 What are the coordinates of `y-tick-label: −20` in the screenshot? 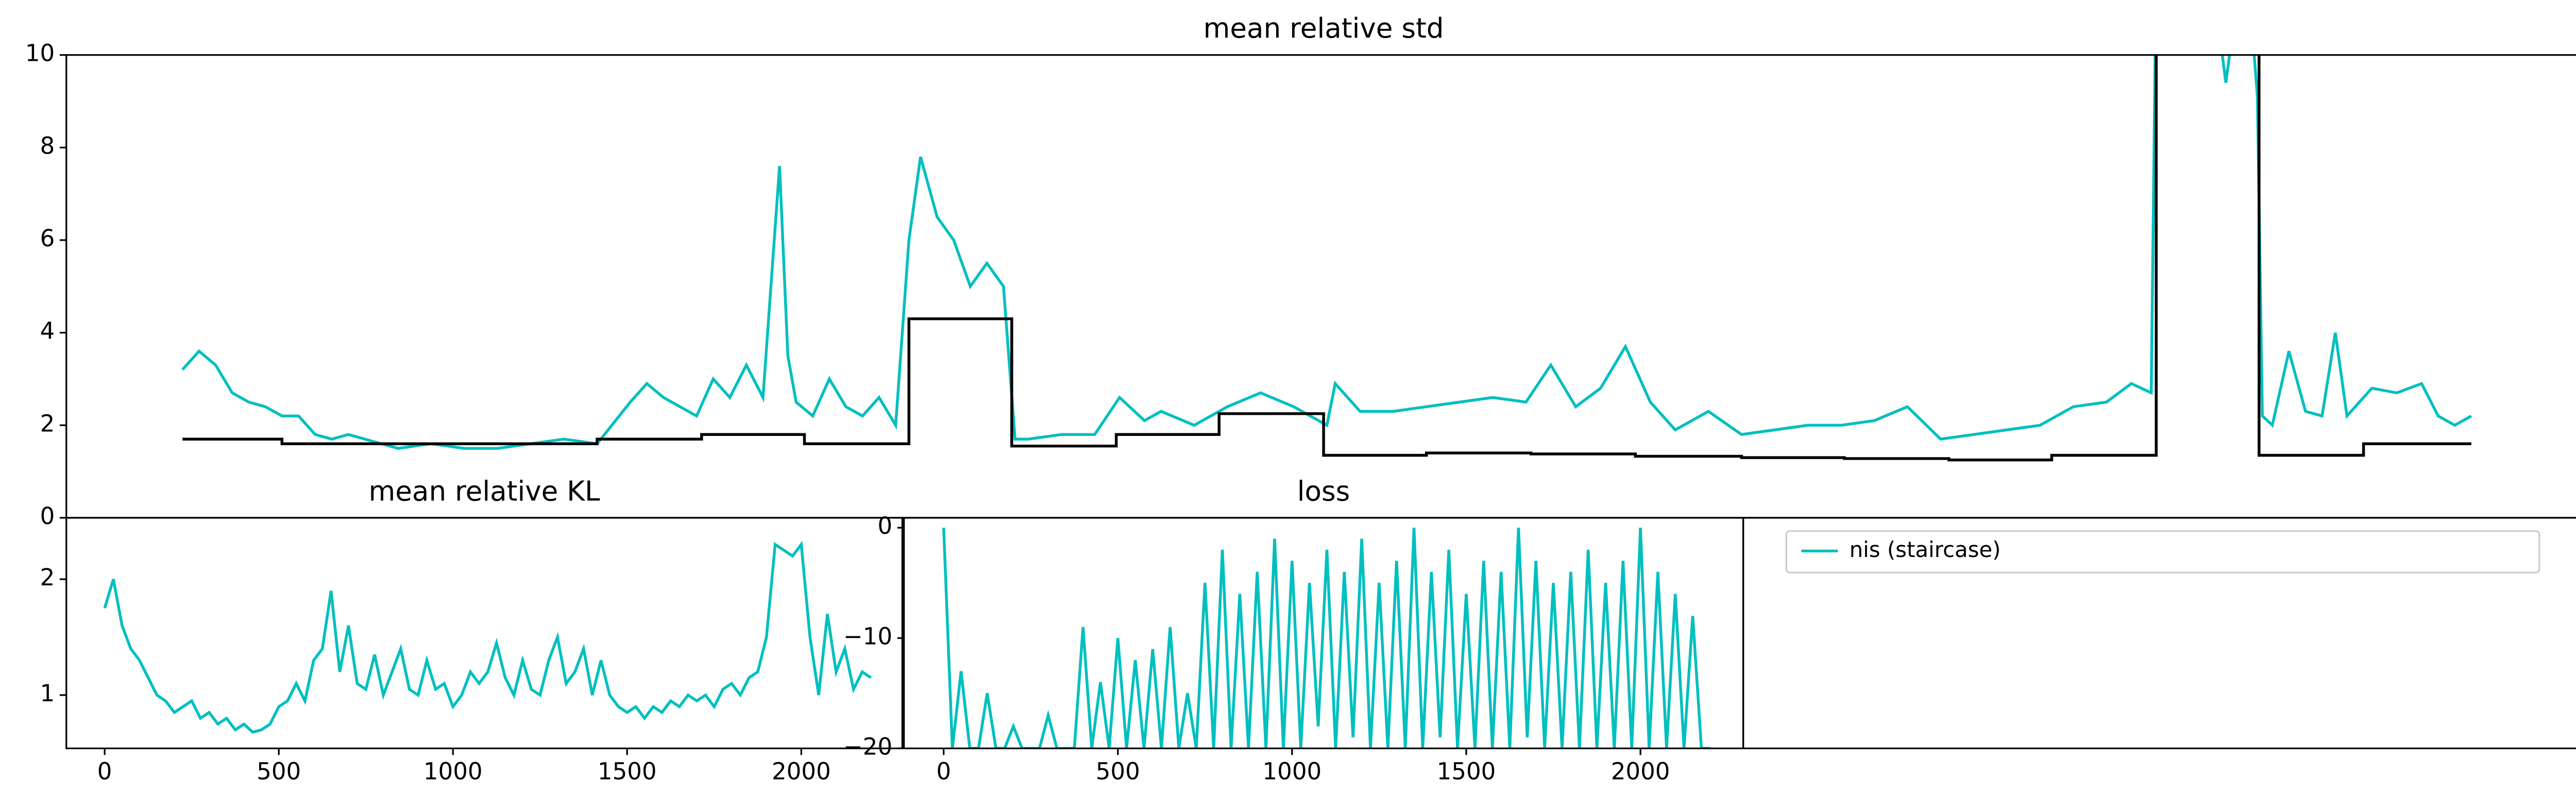 It's located at (867, 746).